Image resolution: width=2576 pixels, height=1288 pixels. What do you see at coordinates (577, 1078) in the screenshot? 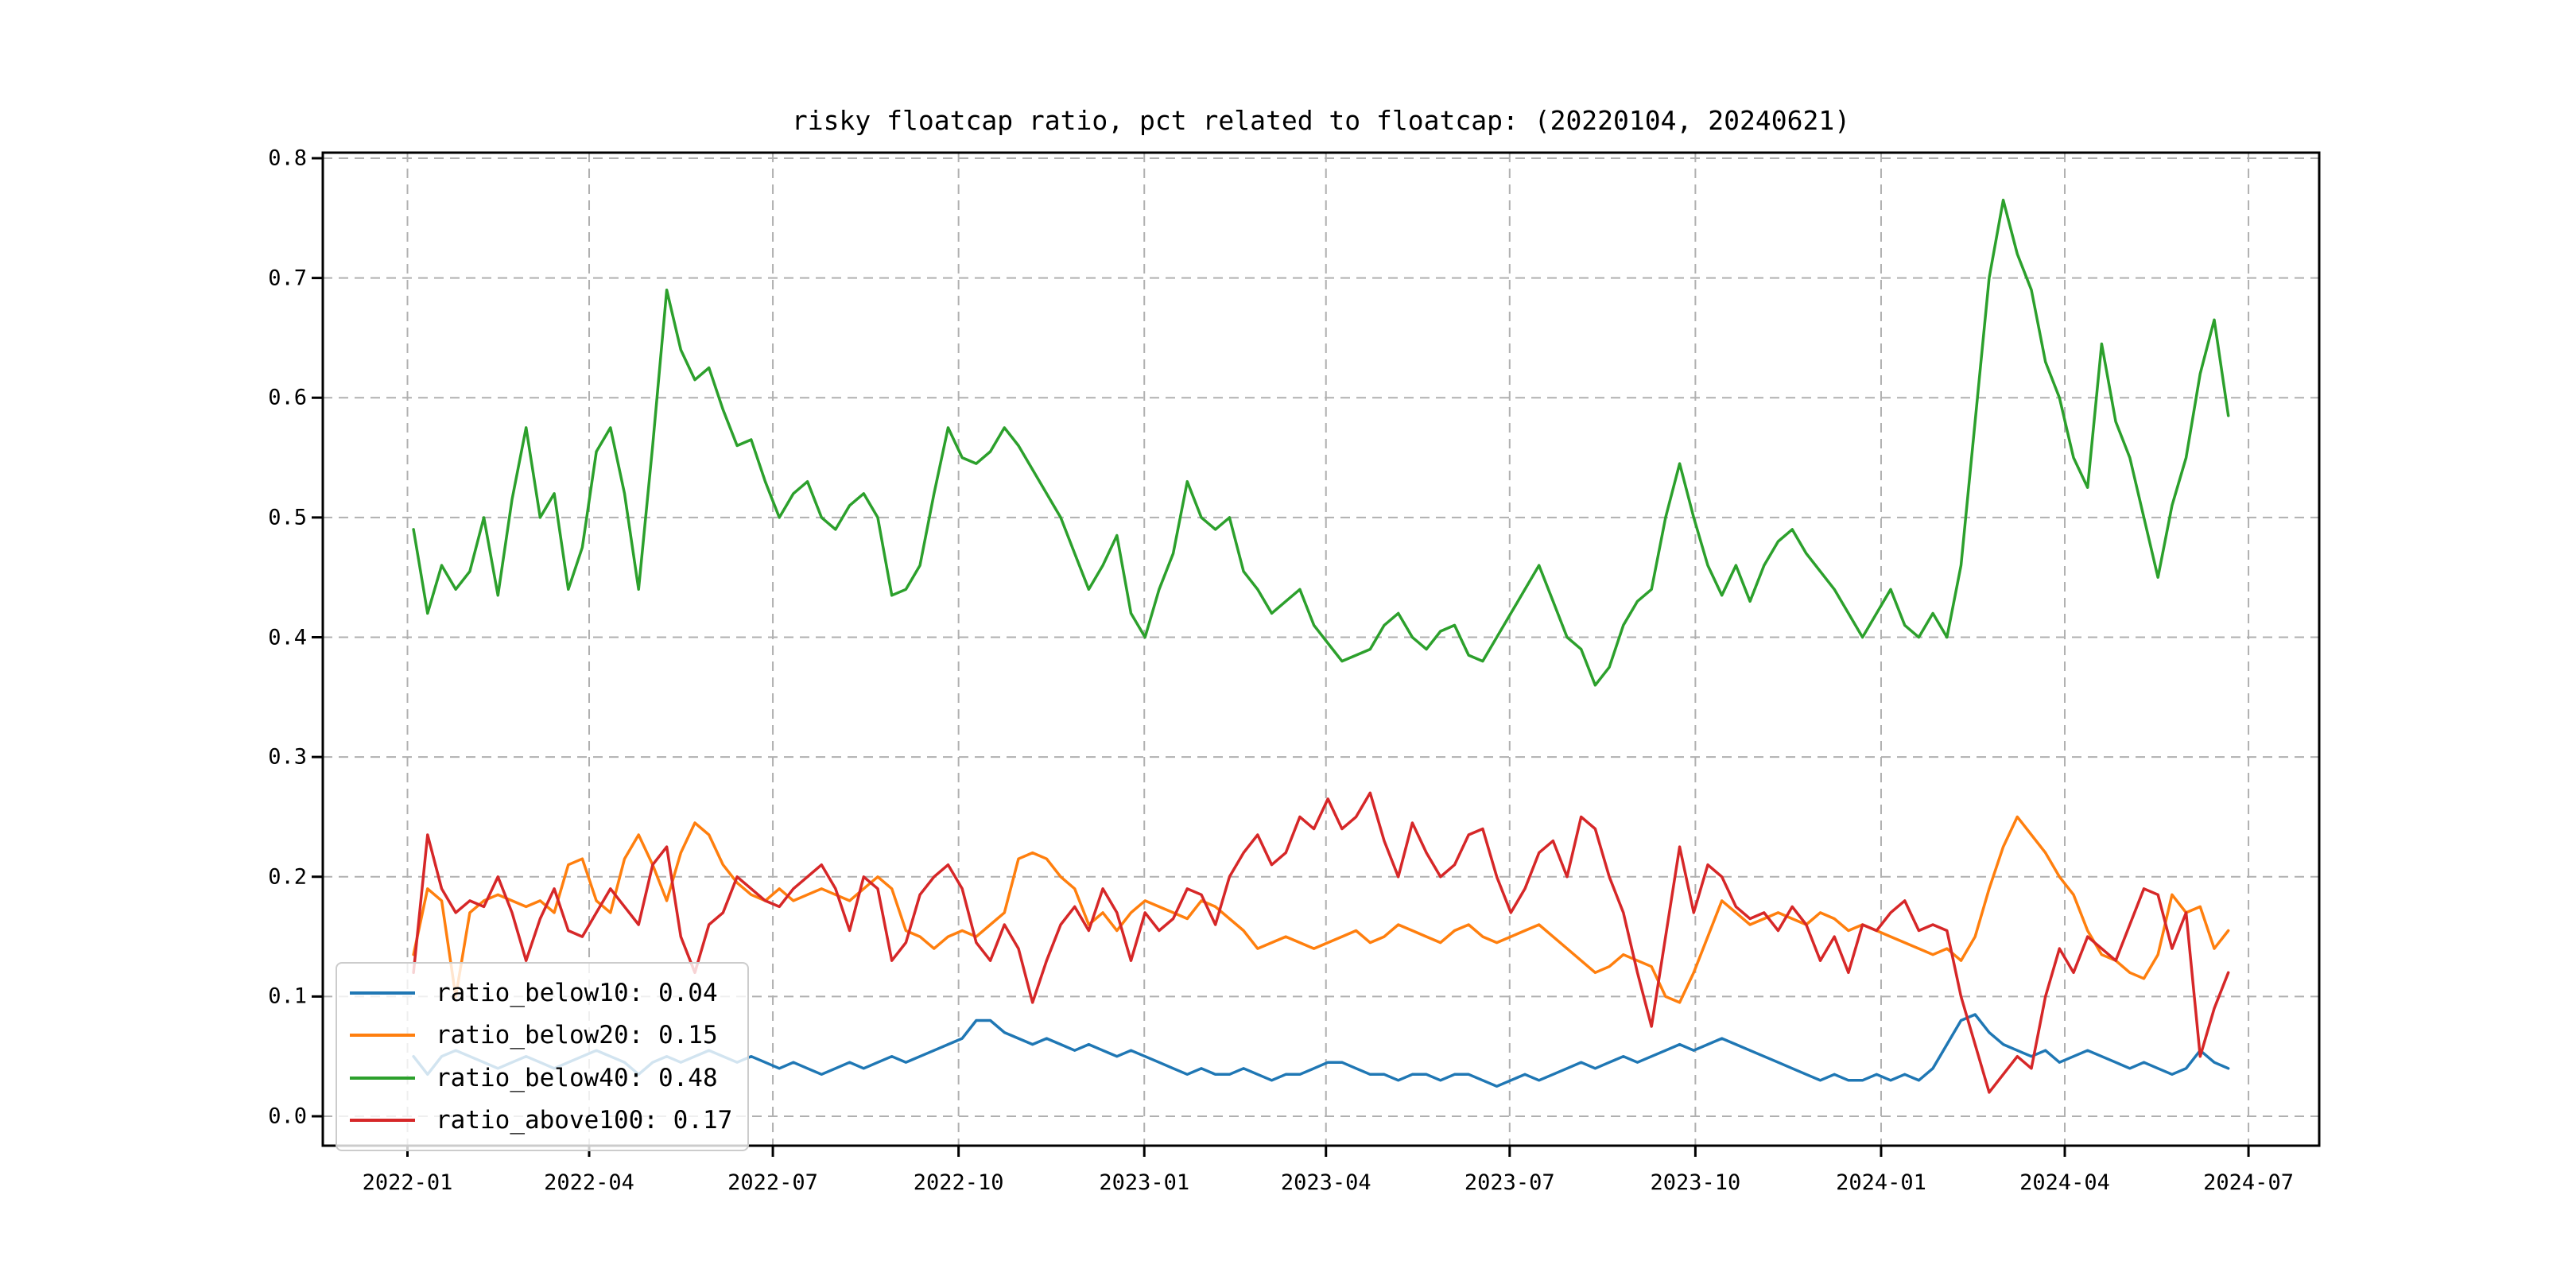
I see `legend-label: ratio_below40: 0.48` at bounding box center [577, 1078].